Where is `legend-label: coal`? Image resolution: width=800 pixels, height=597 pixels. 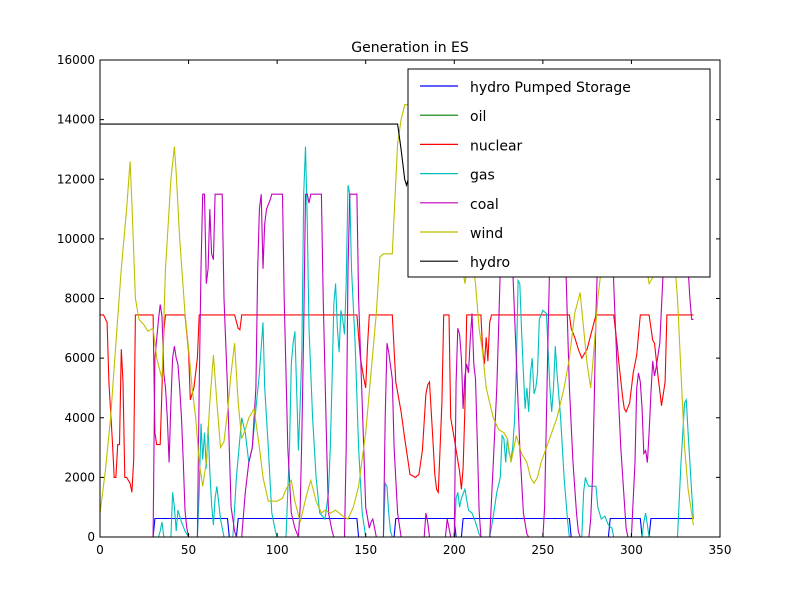 legend-label: coal is located at coordinates (484, 205).